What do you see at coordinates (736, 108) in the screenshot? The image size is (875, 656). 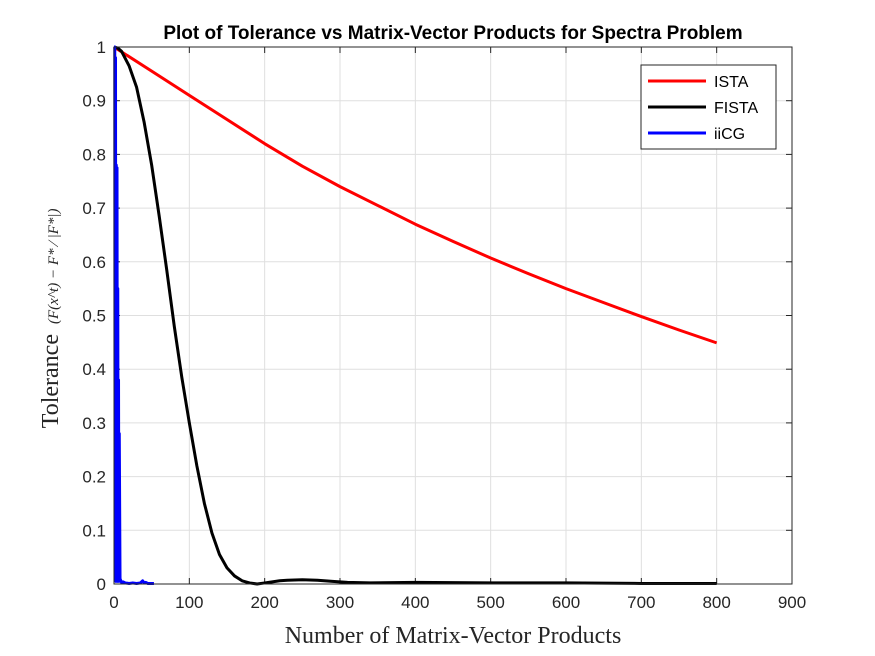 I see `legend-label-fista: FISTA` at bounding box center [736, 108].